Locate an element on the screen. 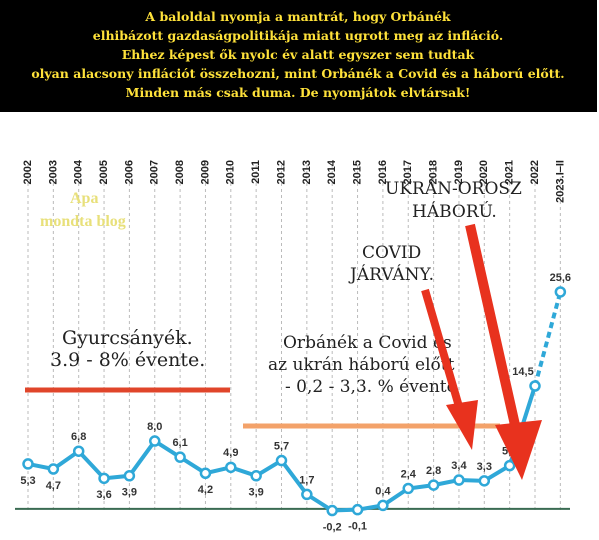  x-tick-label: 2006 is located at coordinates (129, 172).